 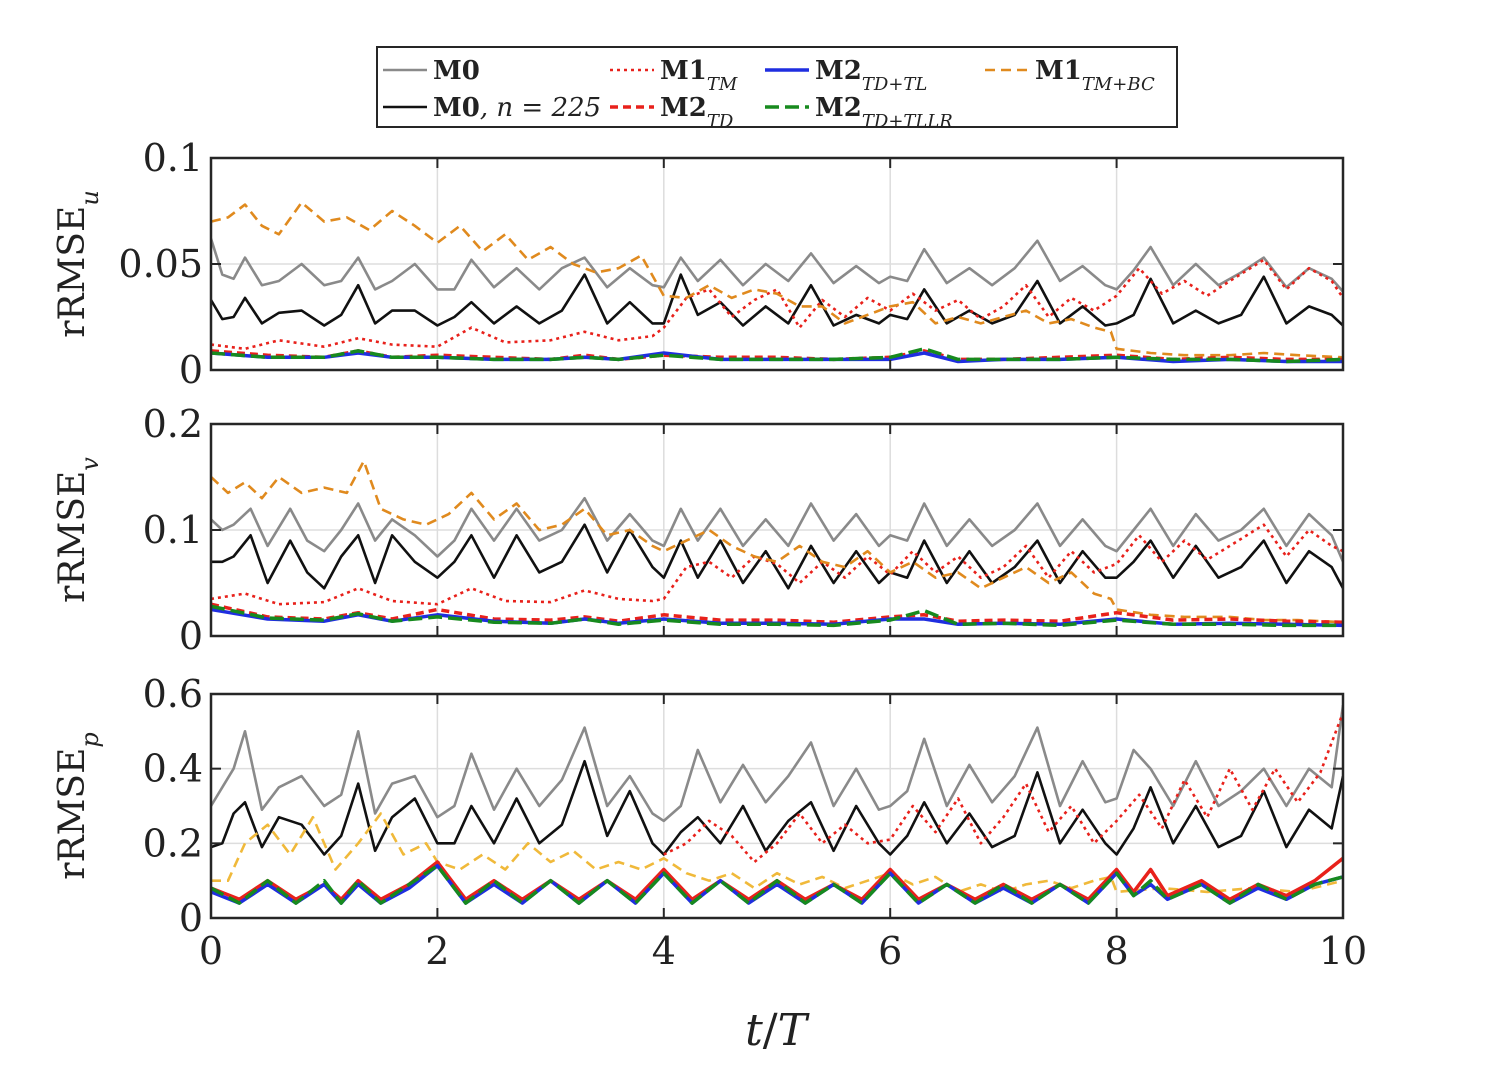 I want to click on legend-label-sub: TM+BC, so click(x=1118, y=84).